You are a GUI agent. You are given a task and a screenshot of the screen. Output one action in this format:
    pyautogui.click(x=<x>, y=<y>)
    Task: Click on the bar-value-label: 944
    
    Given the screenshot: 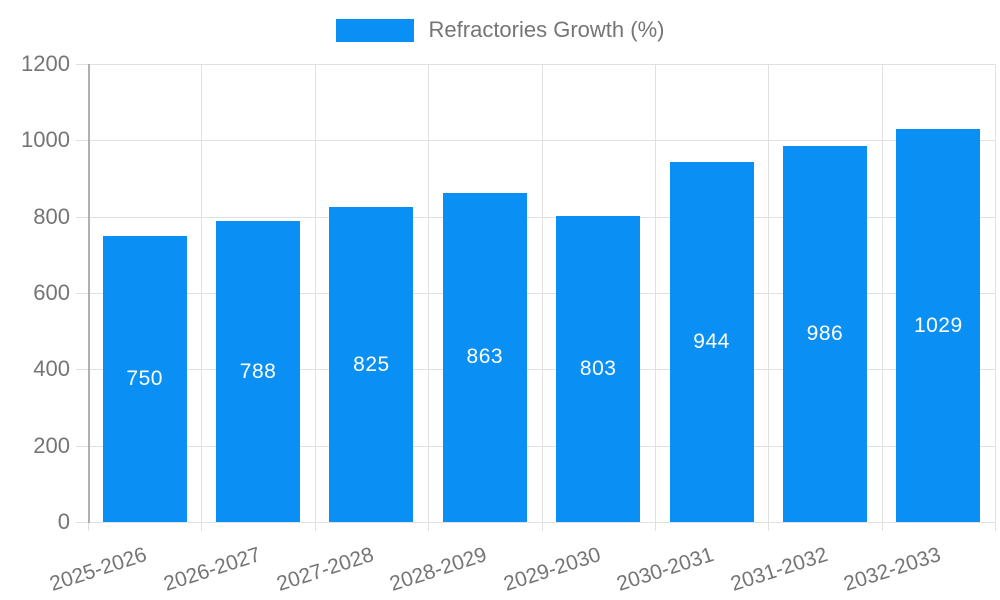 What is the action you would take?
    pyautogui.click(x=711, y=341)
    